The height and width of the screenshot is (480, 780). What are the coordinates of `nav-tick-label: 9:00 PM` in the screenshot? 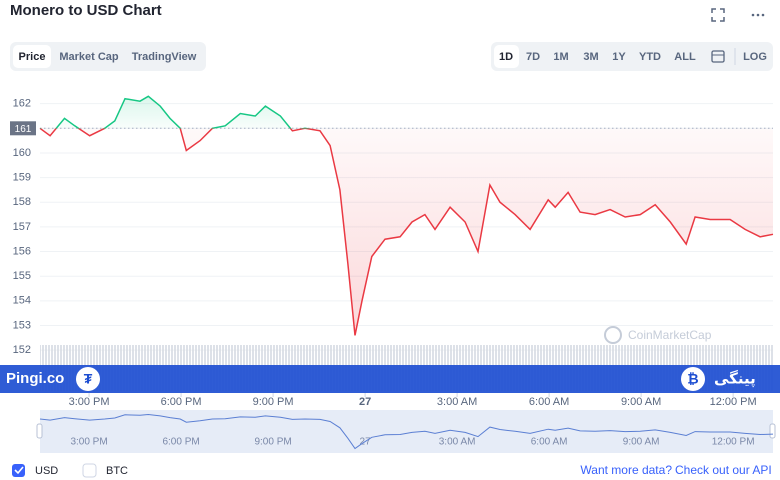 It's located at (272, 442).